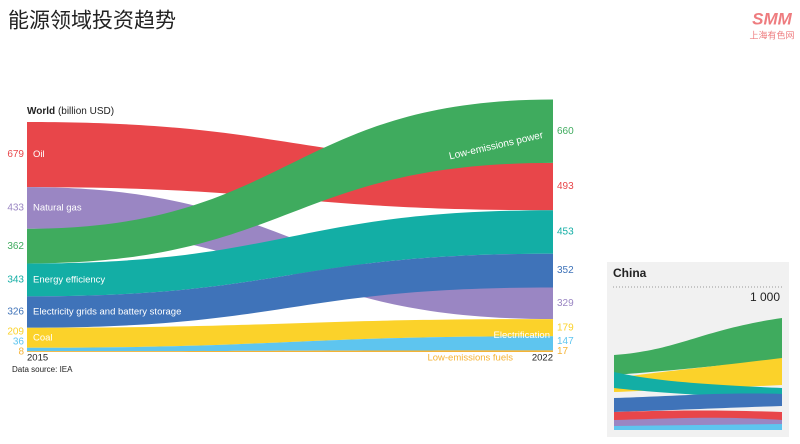 The height and width of the screenshot is (444, 800). I want to click on value-label: 433, so click(15, 208).